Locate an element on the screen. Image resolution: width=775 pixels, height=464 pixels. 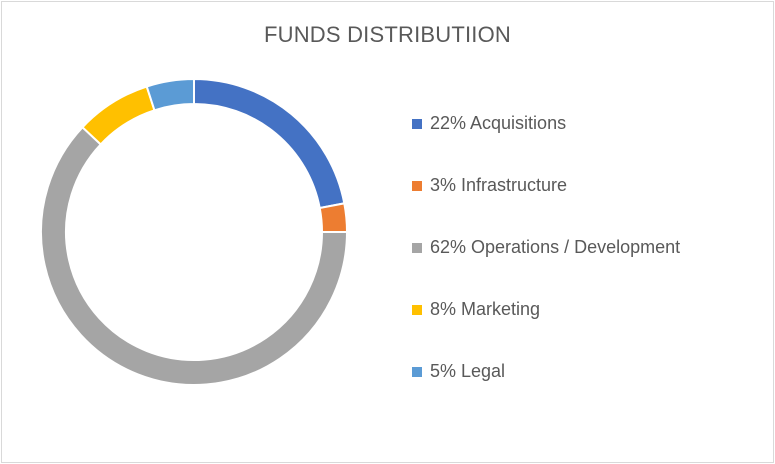
legend-item-operations-development: 62% Operations / Development is located at coordinates (546, 247).